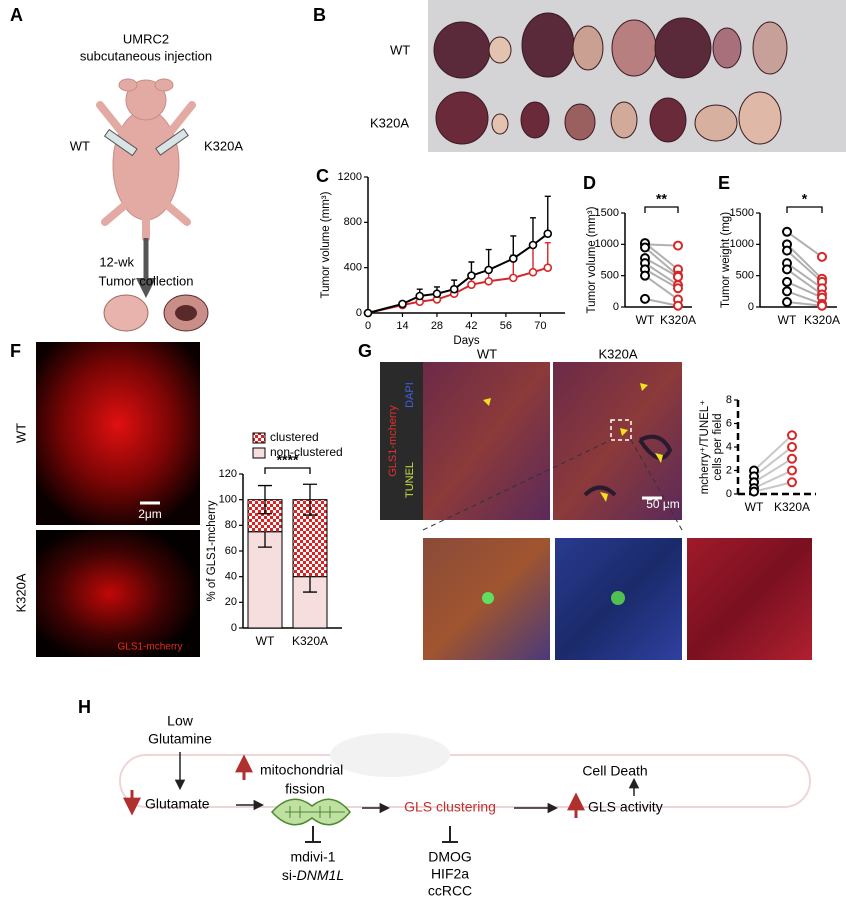  What do you see at coordinates (294, 437) in the screenshot?
I see `legend-label: clustered` at bounding box center [294, 437].